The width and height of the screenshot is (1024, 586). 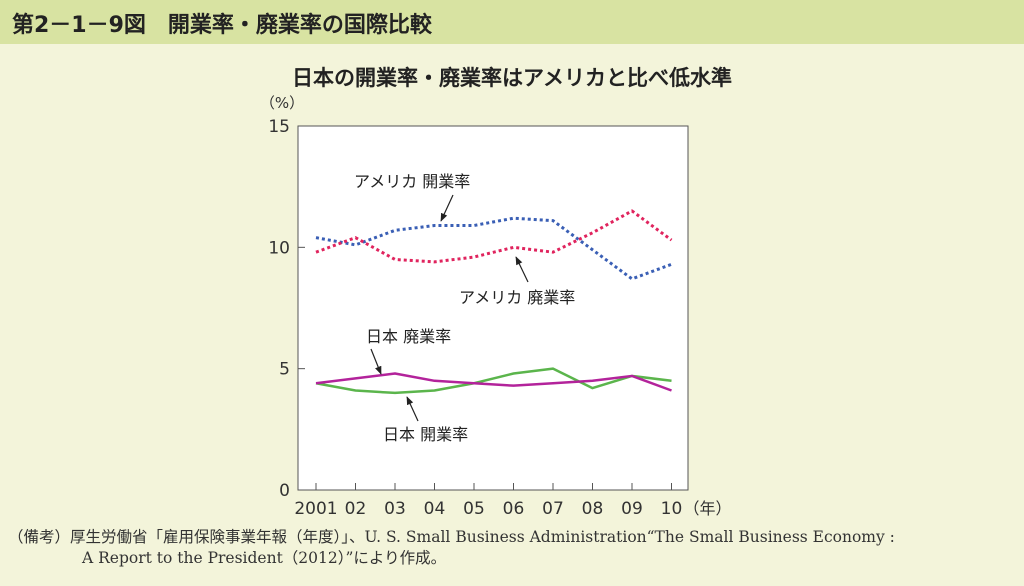 I want to click on x-tick-label: 04, so click(x=435, y=509).